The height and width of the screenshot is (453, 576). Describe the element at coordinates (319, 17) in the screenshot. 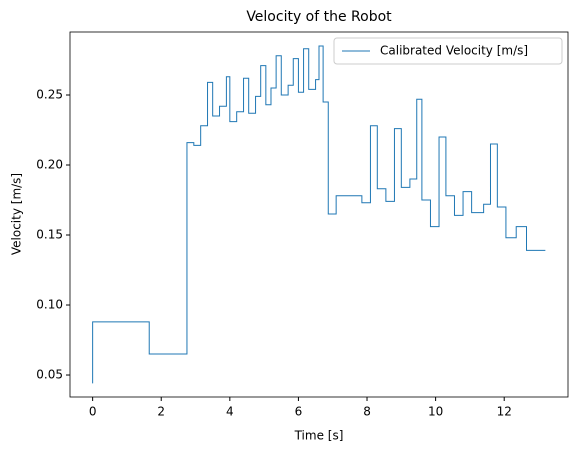

I see `chart-title: Velocity of the Robot` at that location.